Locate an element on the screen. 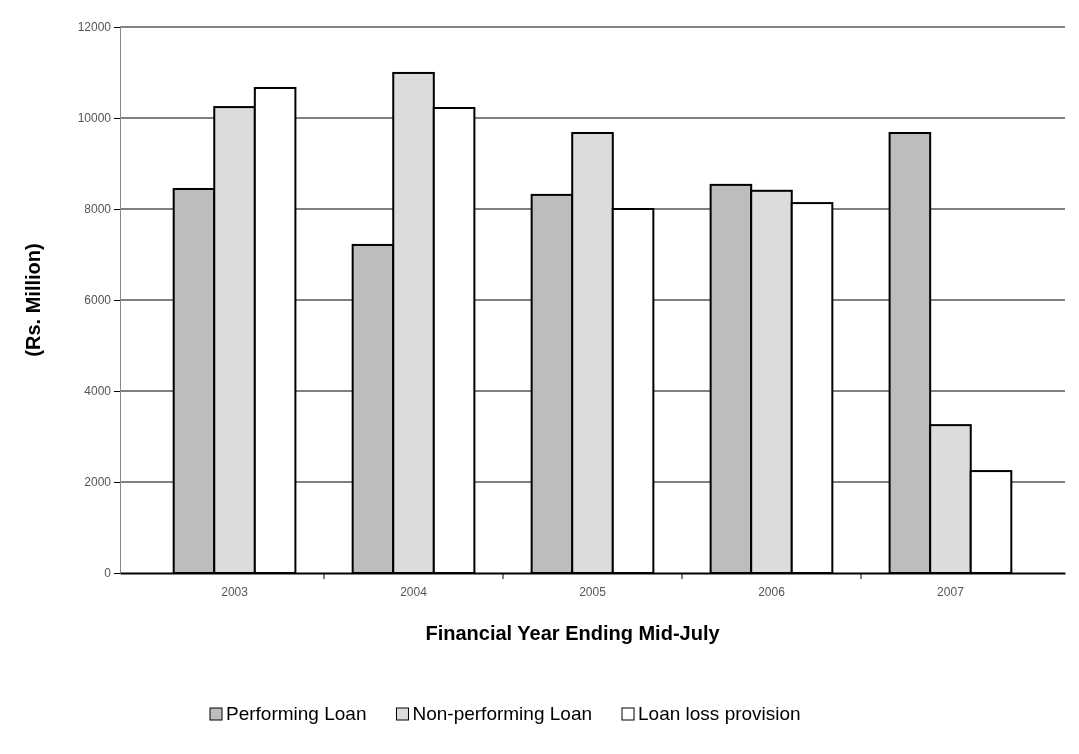 The width and height of the screenshot is (1079, 754). y-tick-label: 10000 is located at coordinates (94, 118).